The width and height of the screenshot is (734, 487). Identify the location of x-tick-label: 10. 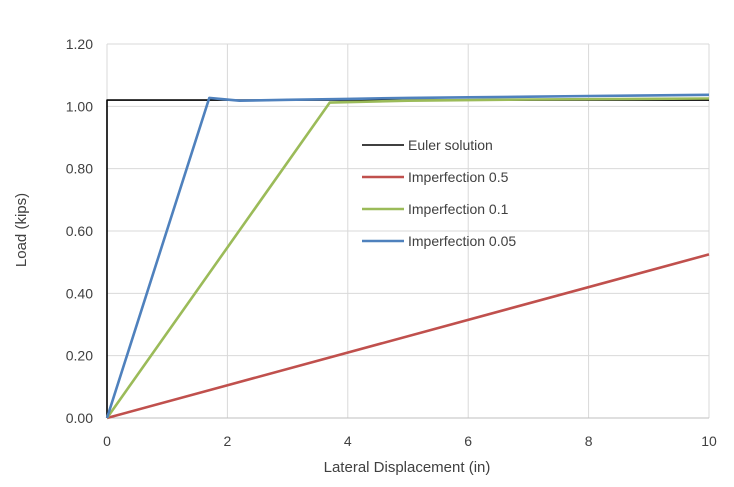
(709, 441).